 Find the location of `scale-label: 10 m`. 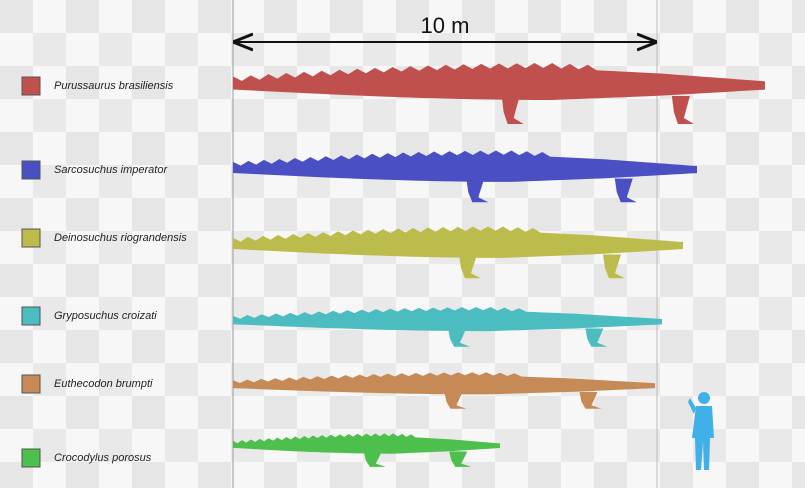

scale-label: 10 m is located at coordinates (445, 25).